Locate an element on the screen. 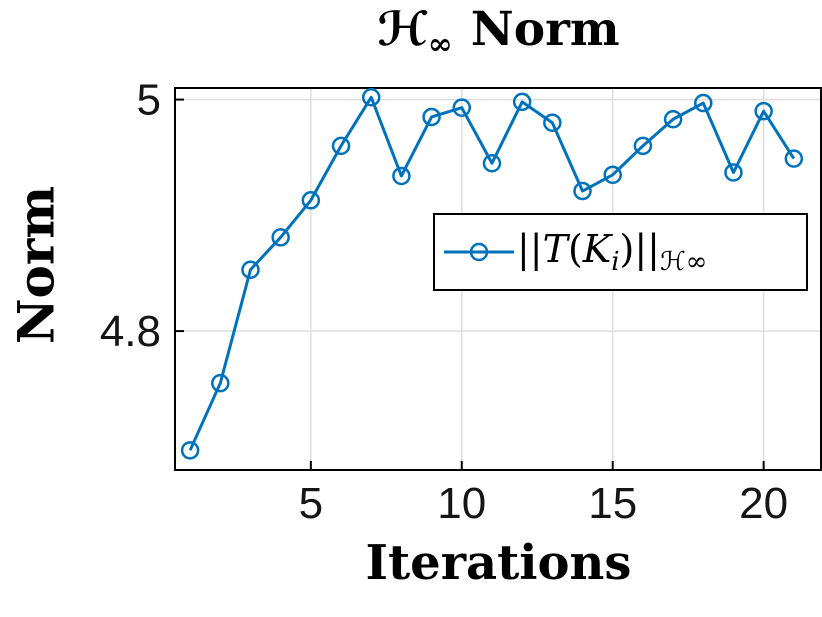 This screenshot has width=822, height=617. legend-script-t: T is located at coordinates (555, 249).